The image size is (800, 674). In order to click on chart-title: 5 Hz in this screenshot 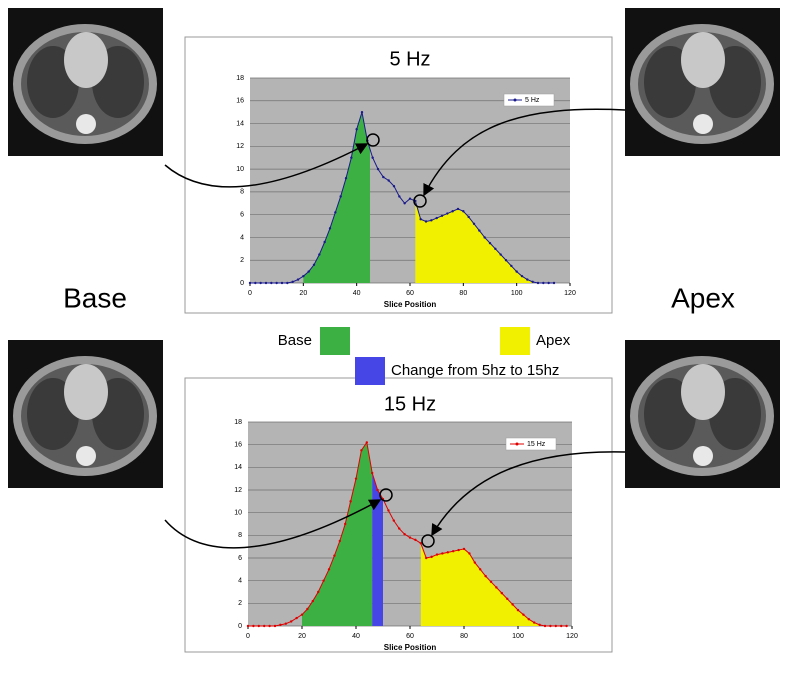, I will do `click(409, 59)`.